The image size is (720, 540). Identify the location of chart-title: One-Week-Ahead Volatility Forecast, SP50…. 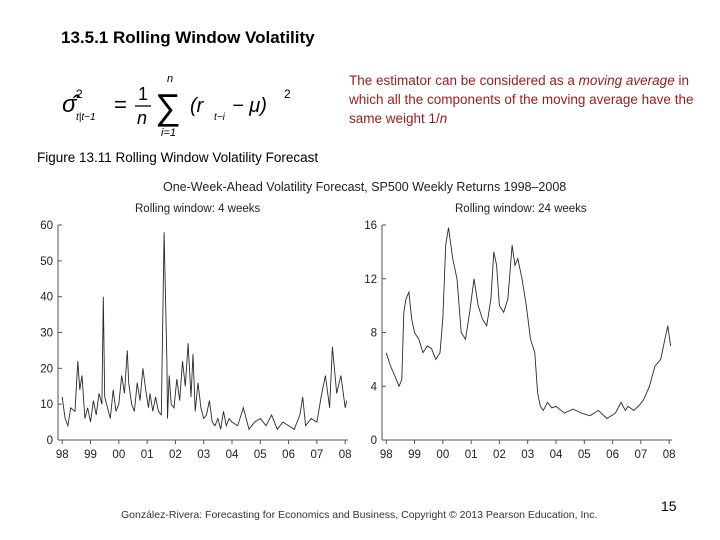
(364, 187).